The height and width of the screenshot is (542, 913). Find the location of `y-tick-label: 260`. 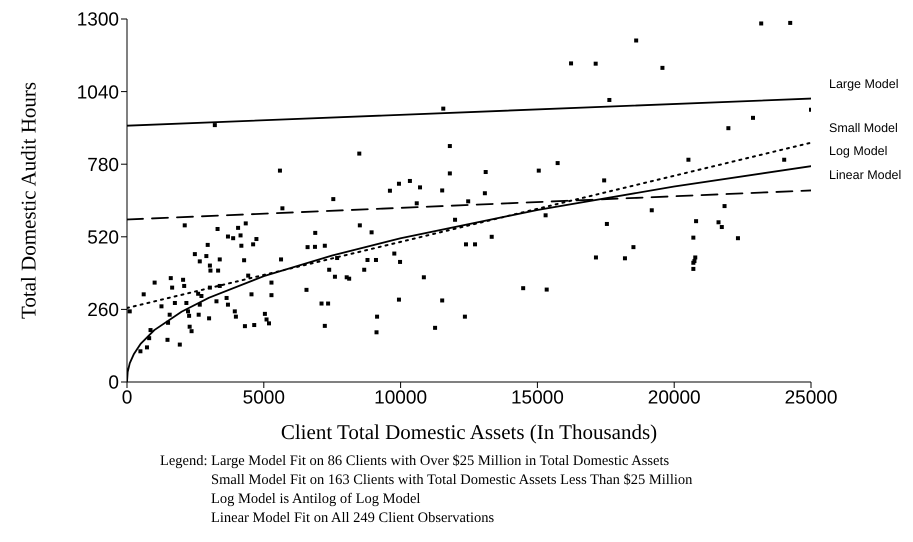

y-tick-label: 260 is located at coordinates (103, 311).